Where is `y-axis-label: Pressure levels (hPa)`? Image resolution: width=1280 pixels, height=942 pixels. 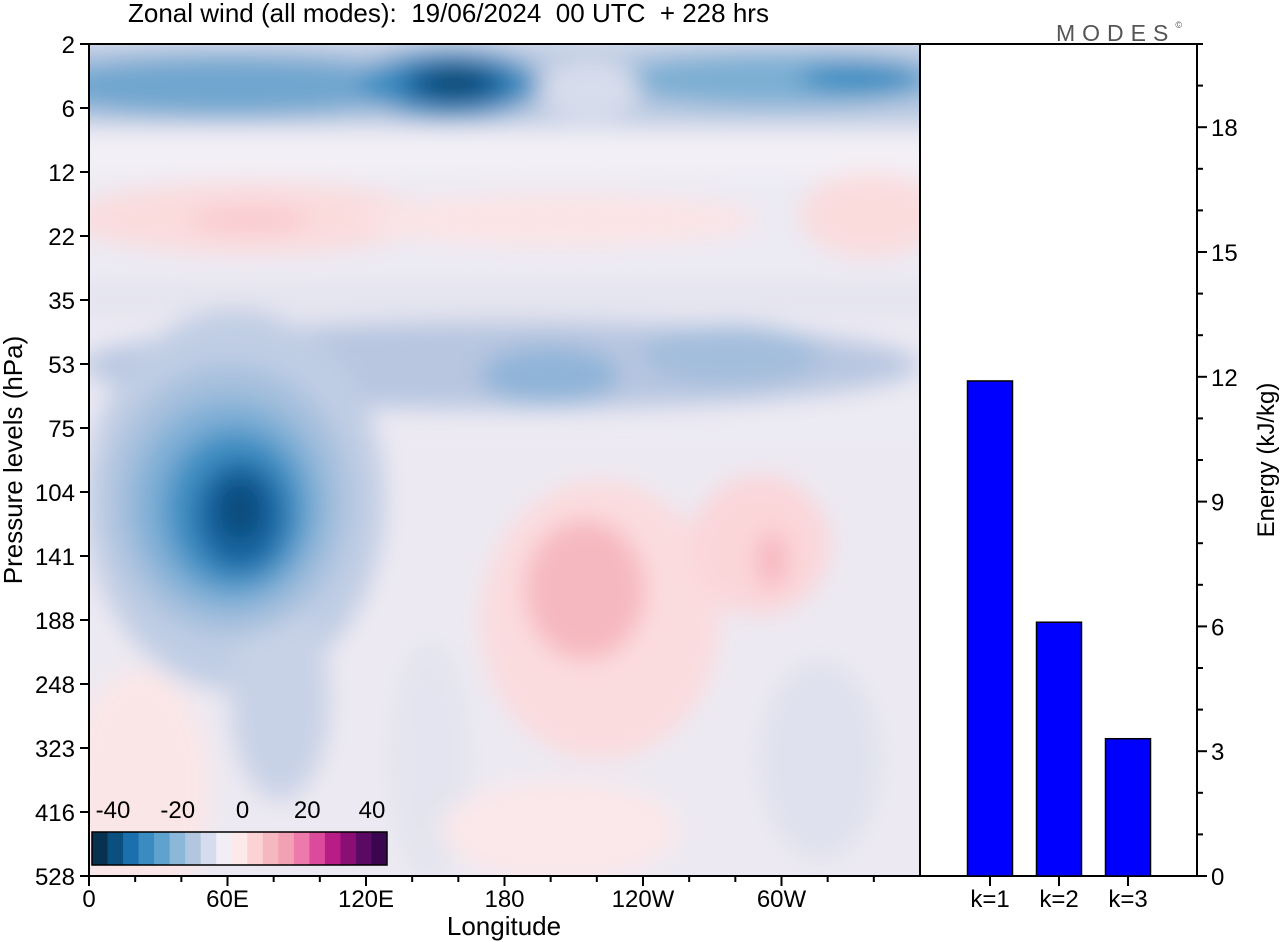 y-axis-label: Pressure levels (hPa) is located at coordinates (14, 460).